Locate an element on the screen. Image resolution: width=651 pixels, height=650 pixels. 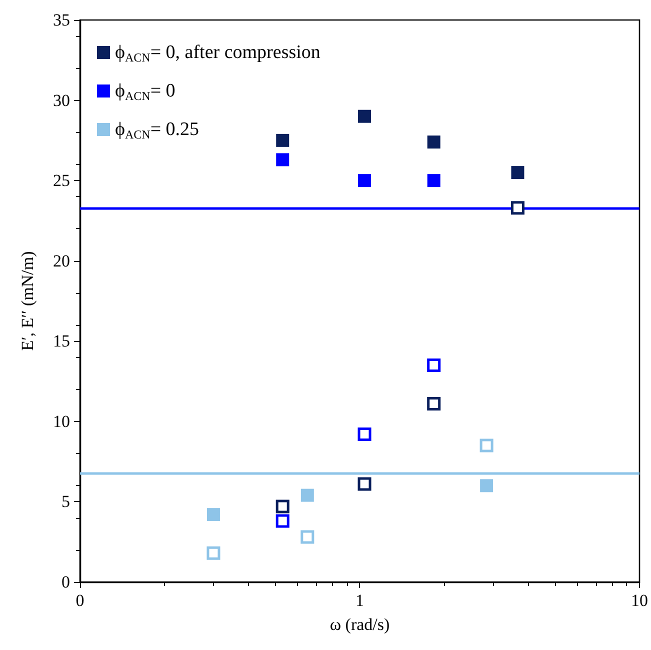
x-tick-label: 10 is located at coordinates (639, 600).